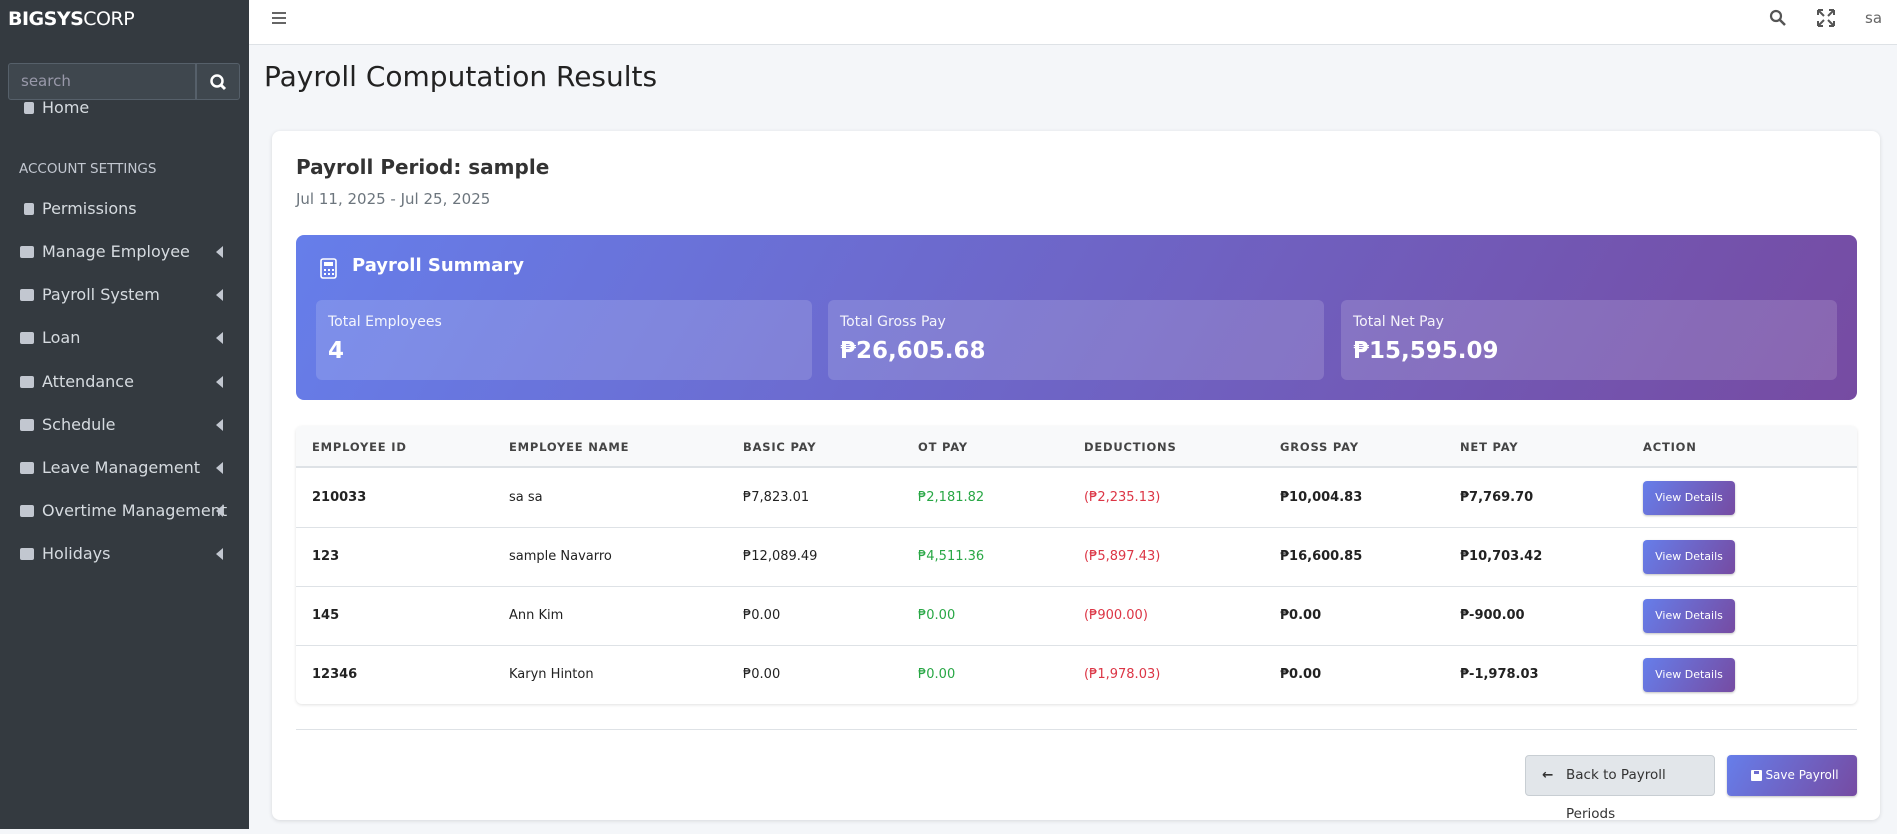  I want to click on calculator-icon, so click(328, 268).